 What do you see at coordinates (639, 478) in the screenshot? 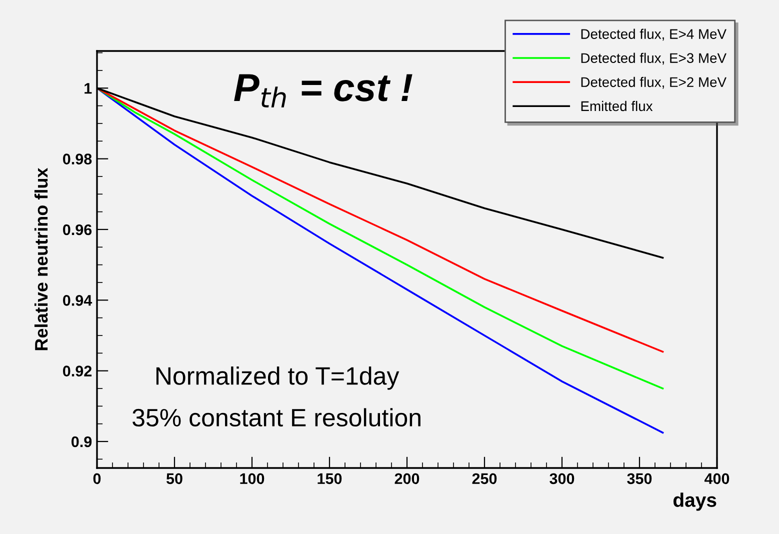
I see `x-tick-label: 350` at bounding box center [639, 478].